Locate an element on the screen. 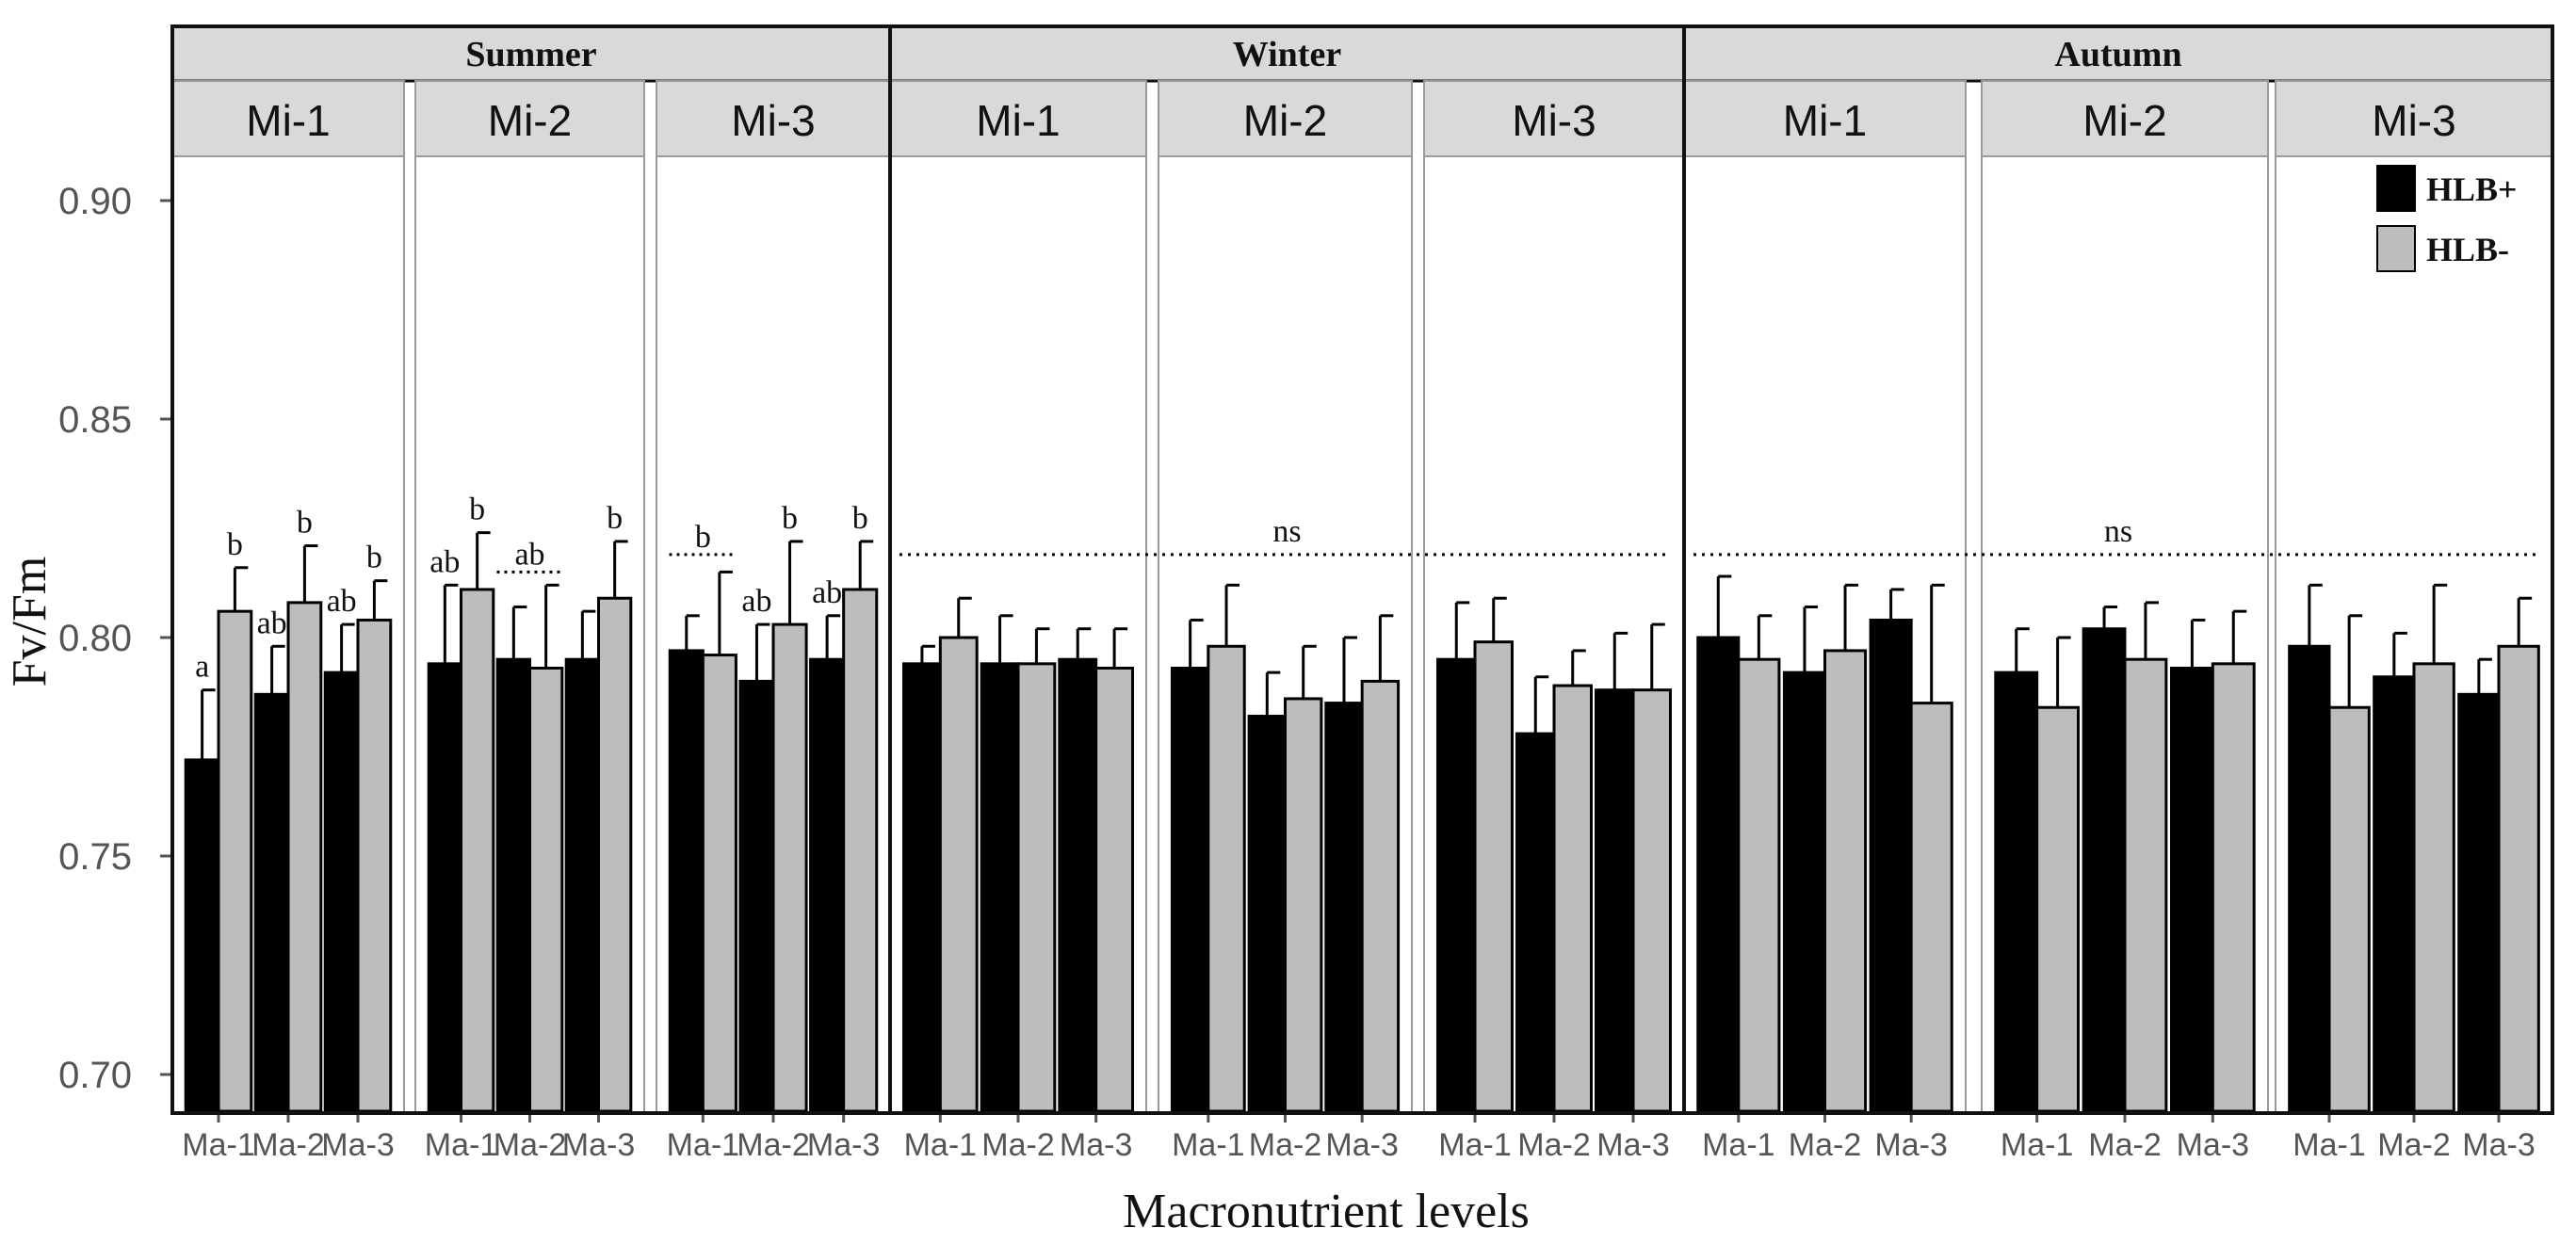 The width and height of the screenshot is (2576, 1244). y-axis-title: Fv/Fm is located at coordinates (30, 622).